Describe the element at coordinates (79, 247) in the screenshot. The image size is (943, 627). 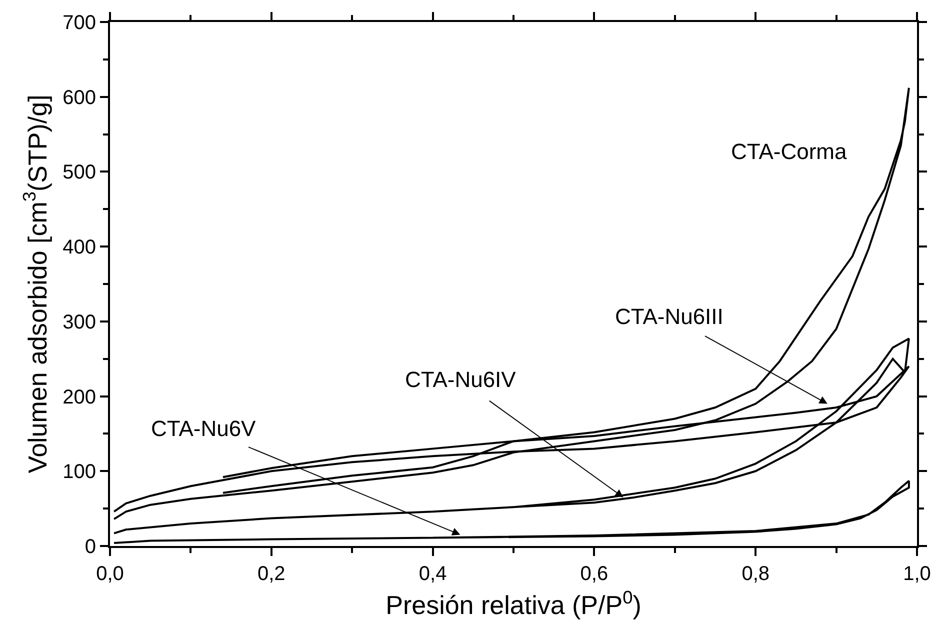
I see `y-tick-label: 400` at that location.